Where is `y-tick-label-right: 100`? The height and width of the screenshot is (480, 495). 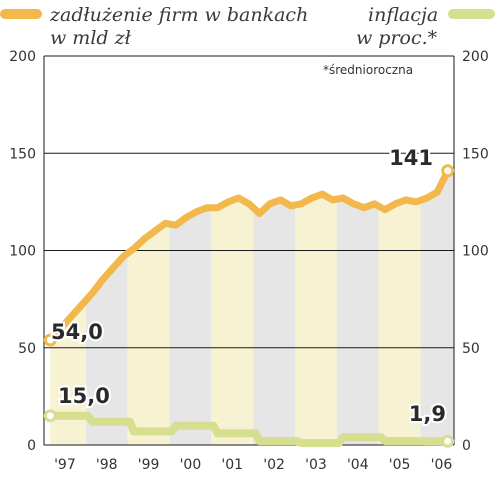
y-tick-label-right: 100 is located at coordinates (475, 252).